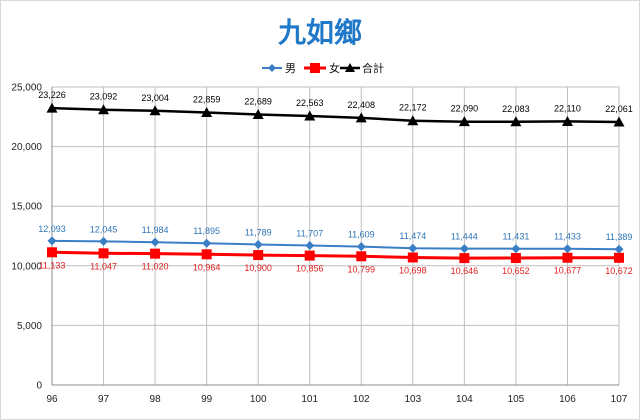 Image resolution: width=640 pixels, height=420 pixels. What do you see at coordinates (156, 399) in the screenshot?
I see `x-tick-label: 98` at bounding box center [156, 399].